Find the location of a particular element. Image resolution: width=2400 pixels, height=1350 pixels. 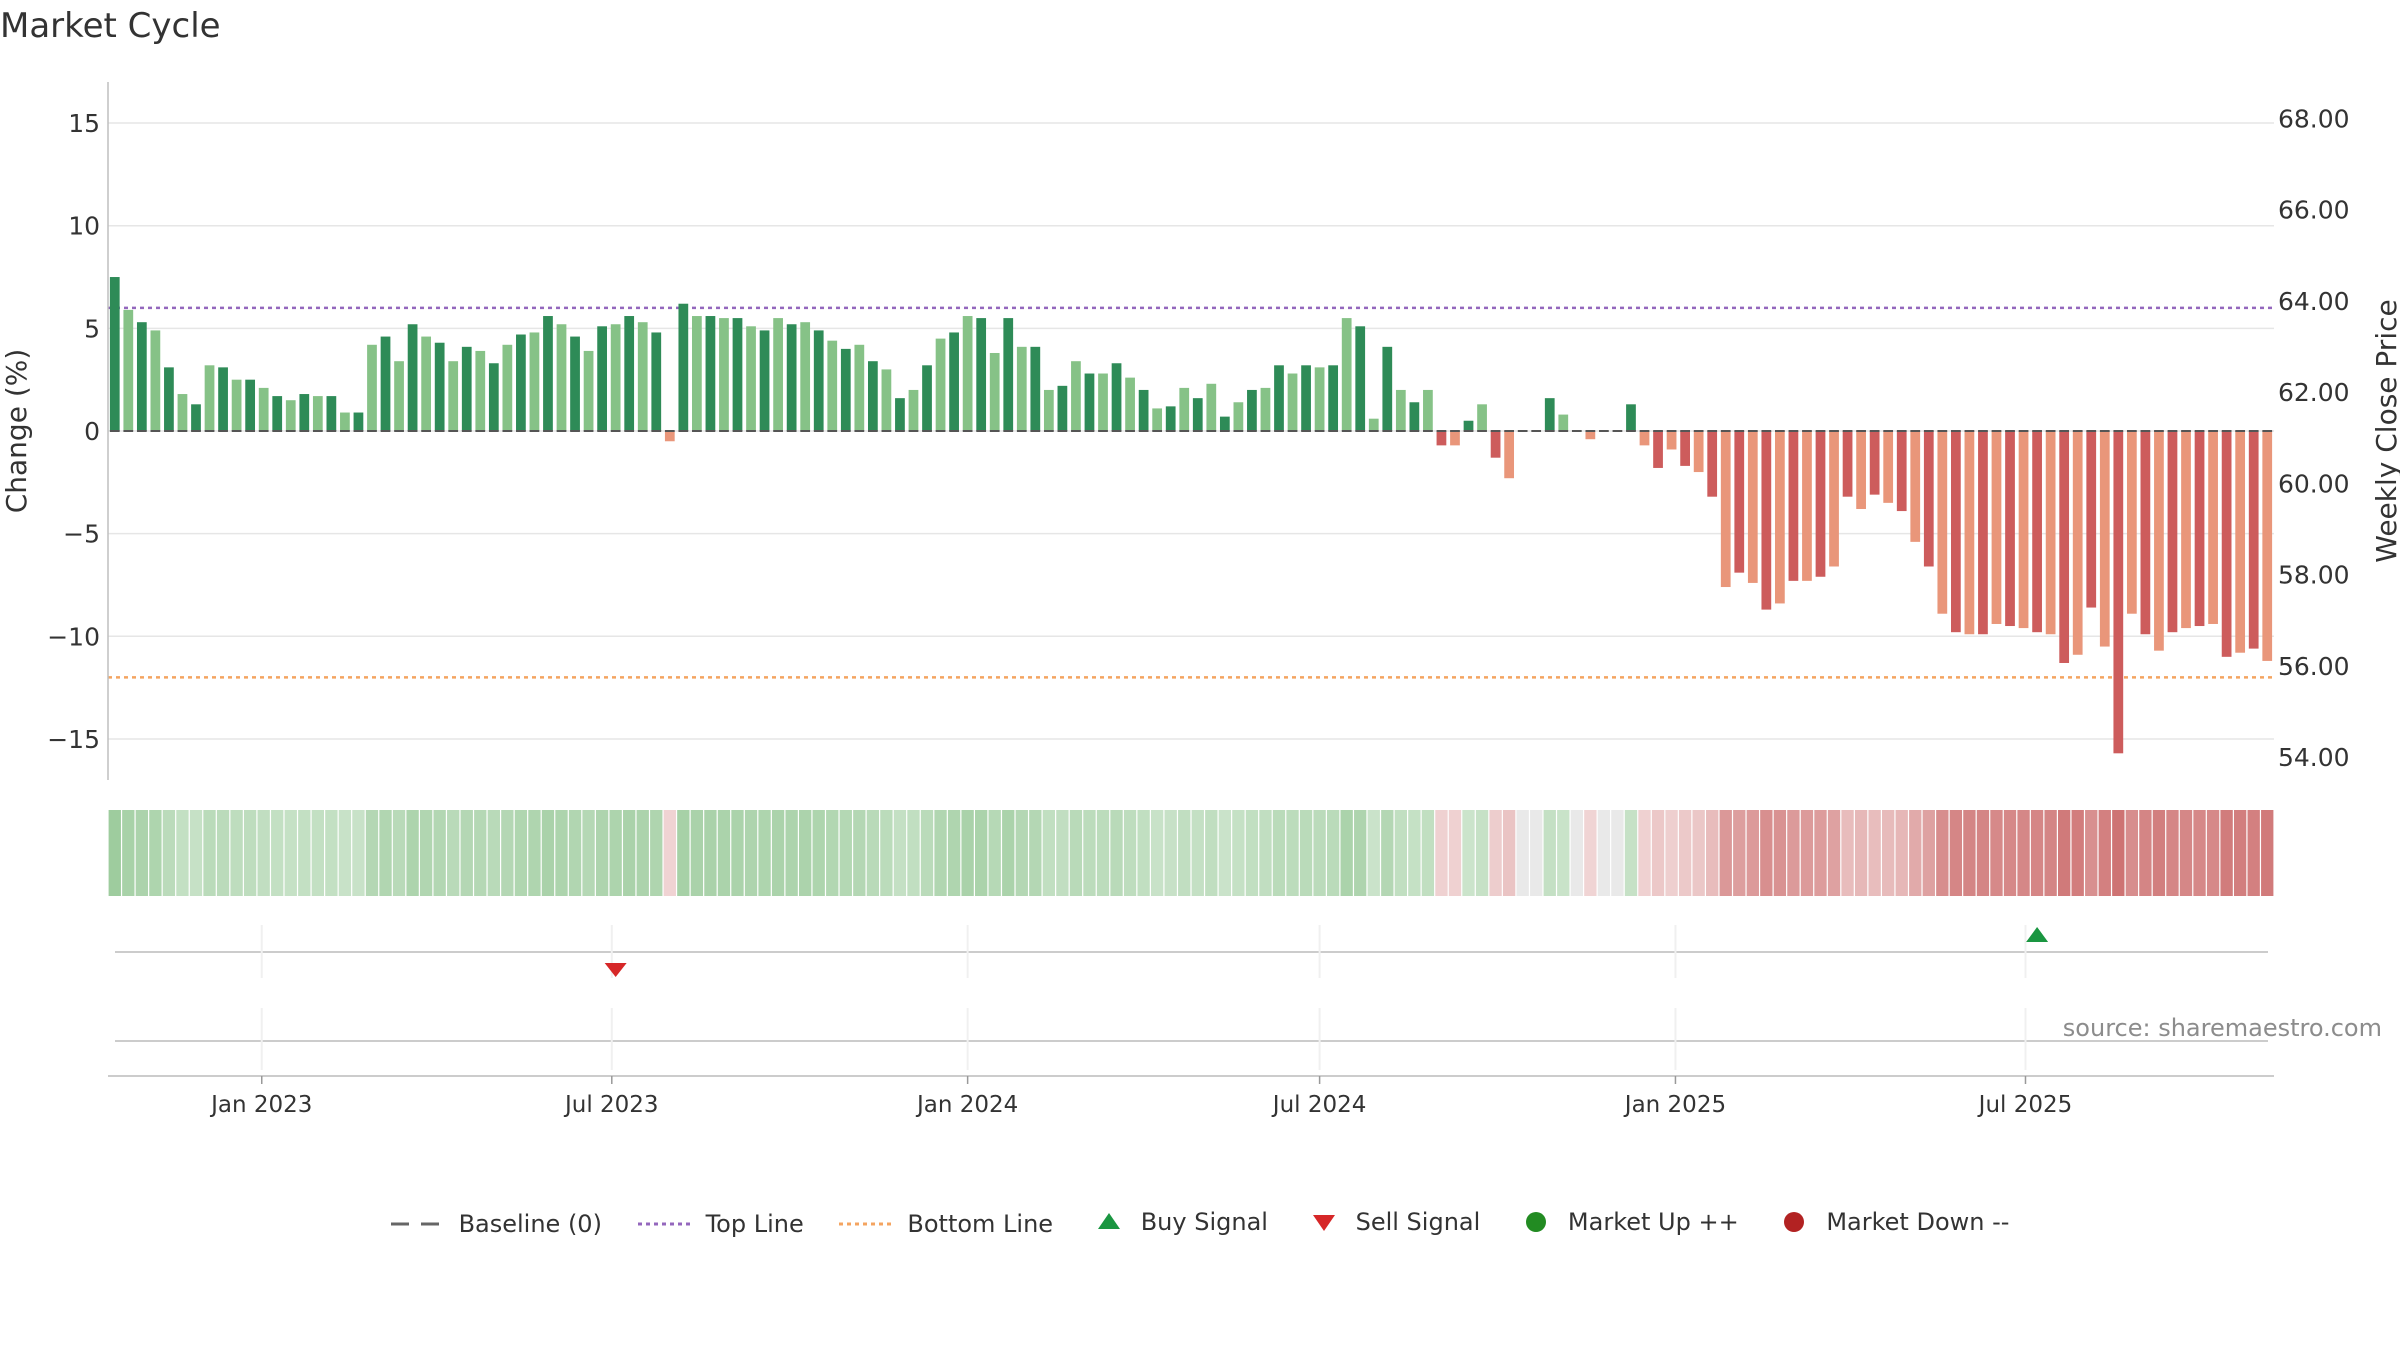

legend-market-down: Market Down -- is located at coordinates (1891, 1222).